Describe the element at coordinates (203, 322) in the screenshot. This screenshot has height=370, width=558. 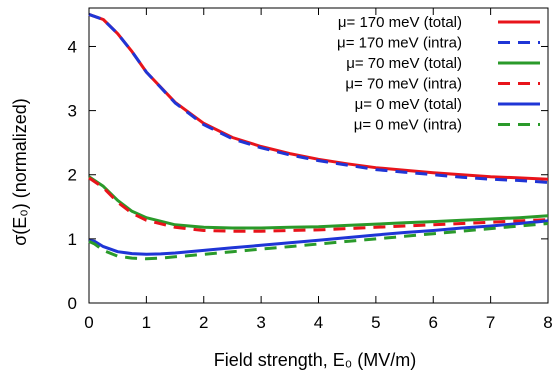
I see `x-tick-label: 2` at that location.